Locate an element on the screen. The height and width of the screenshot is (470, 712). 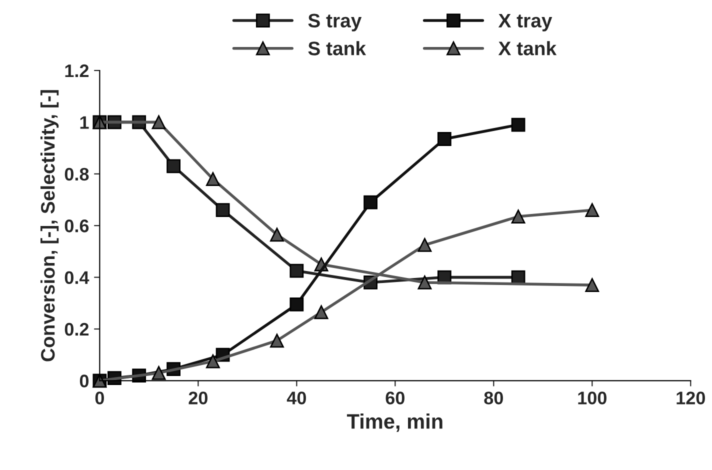
x-tick-label: 80 is located at coordinates (493, 398).